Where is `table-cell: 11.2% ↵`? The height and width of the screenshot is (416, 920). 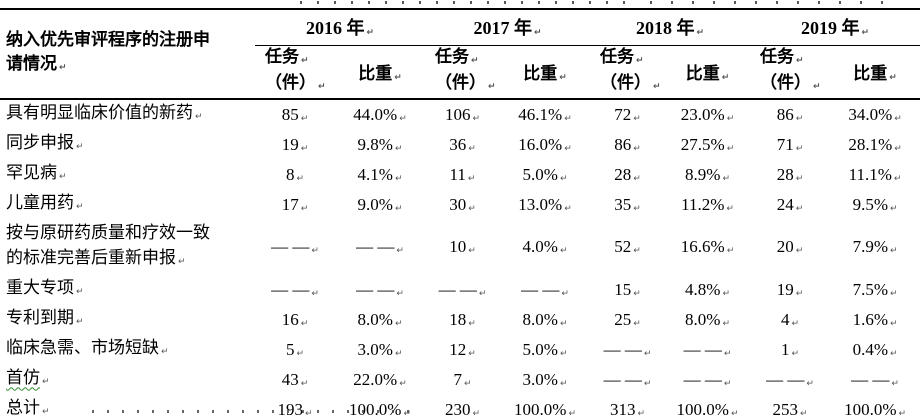 table-cell: 11.2% ↵ is located at coordinates (707, 204).